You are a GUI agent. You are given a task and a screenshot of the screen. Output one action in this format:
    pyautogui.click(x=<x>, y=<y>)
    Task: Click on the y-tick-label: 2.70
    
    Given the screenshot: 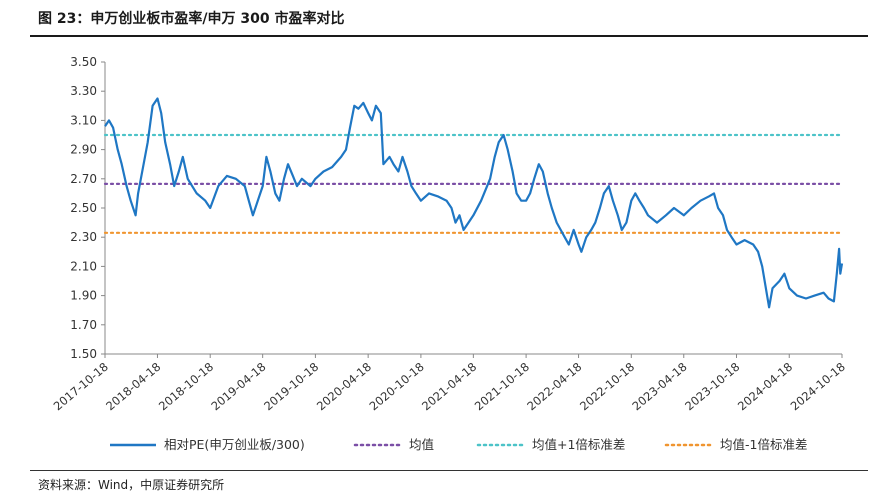 What is the action you would take?
    pyautogui.click(x=83, y=179)
    